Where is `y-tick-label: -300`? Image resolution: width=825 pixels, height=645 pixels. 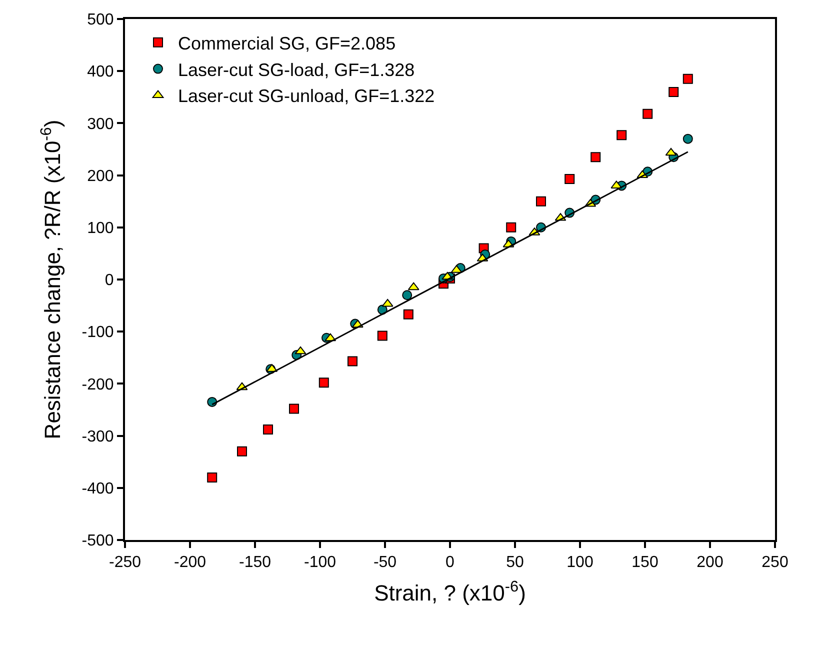
y-tick-label: -300 is located at coordinates (98, 437).